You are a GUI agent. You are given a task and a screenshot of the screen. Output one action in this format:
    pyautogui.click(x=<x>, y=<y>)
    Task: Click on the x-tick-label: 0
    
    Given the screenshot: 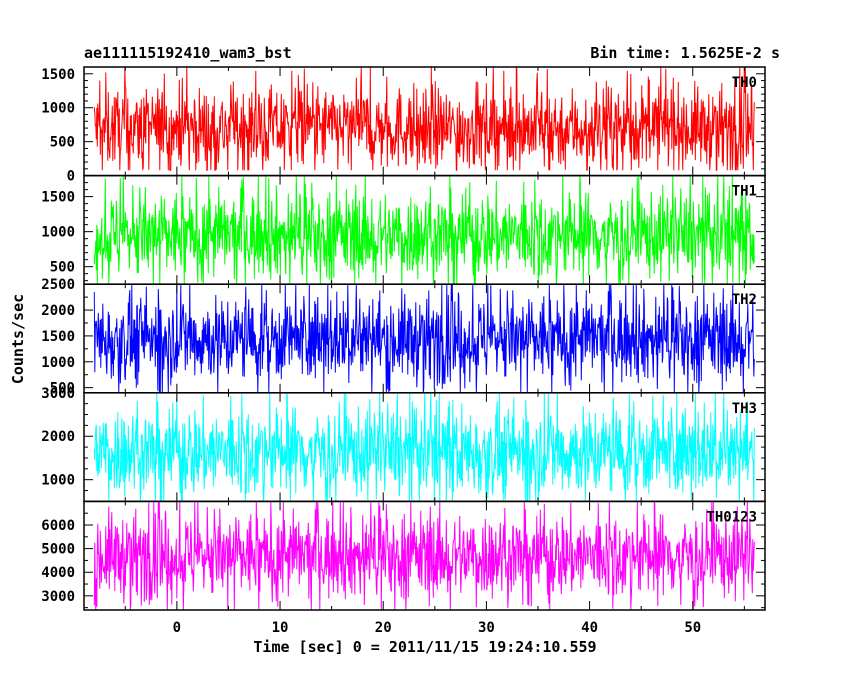 What is the action you would take?
    pyautogui.click(x=177, y=628)
    